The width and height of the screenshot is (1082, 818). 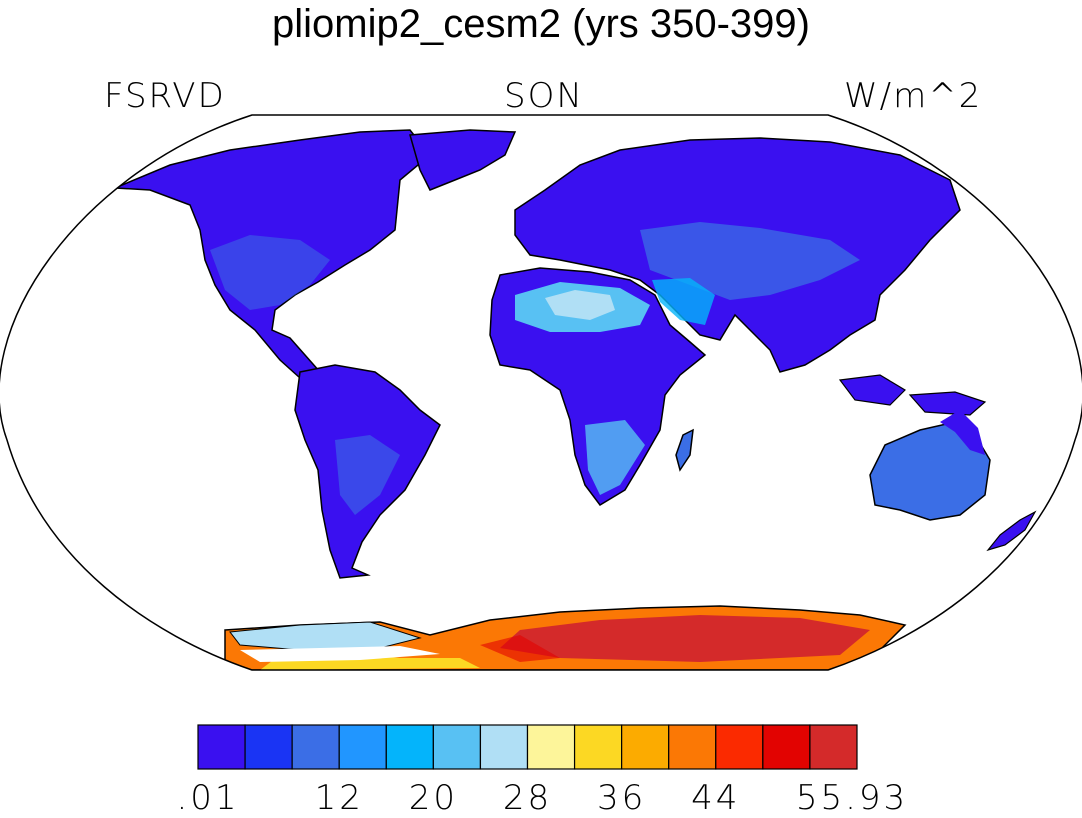 What do you see at coordinates (339, 798) in the screenshot?
I see `colorbar-tick-label: 12` at bounding box center [339, 798].